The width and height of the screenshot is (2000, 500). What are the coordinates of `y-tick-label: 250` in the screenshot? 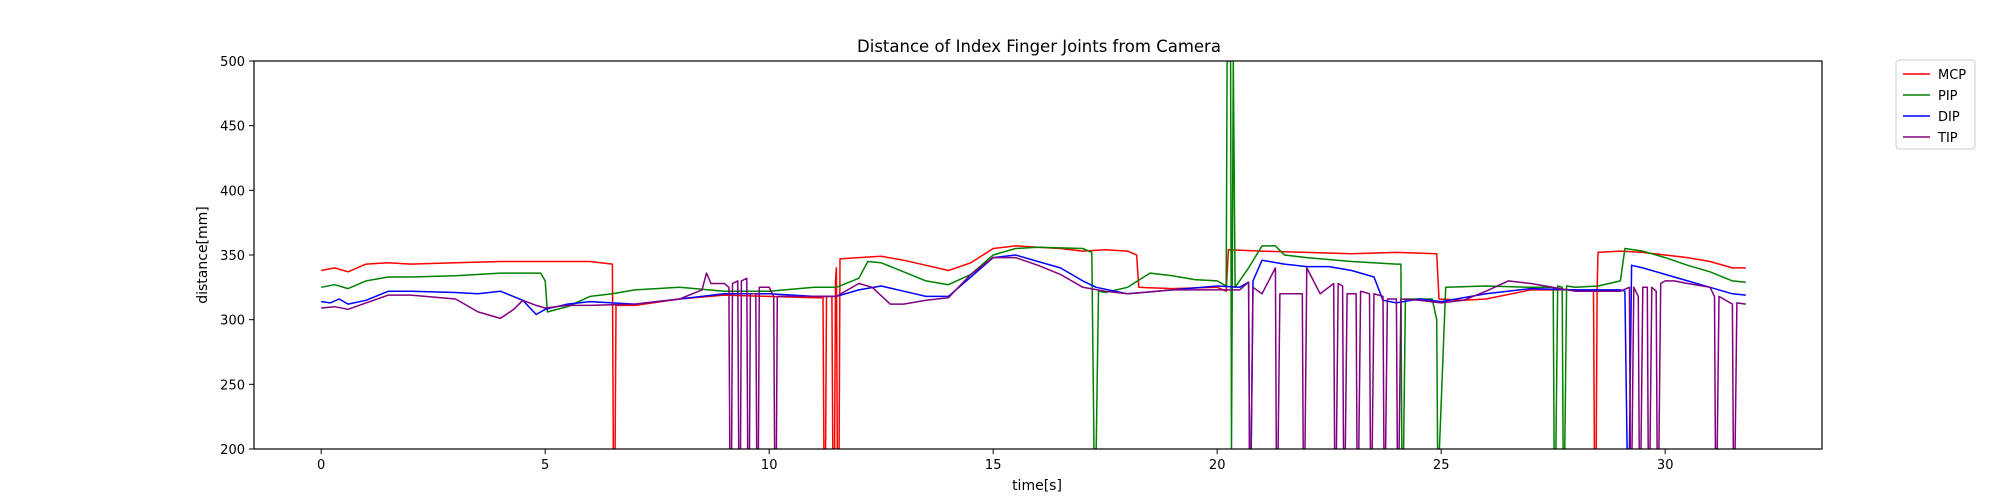 It's located at (232, 385).